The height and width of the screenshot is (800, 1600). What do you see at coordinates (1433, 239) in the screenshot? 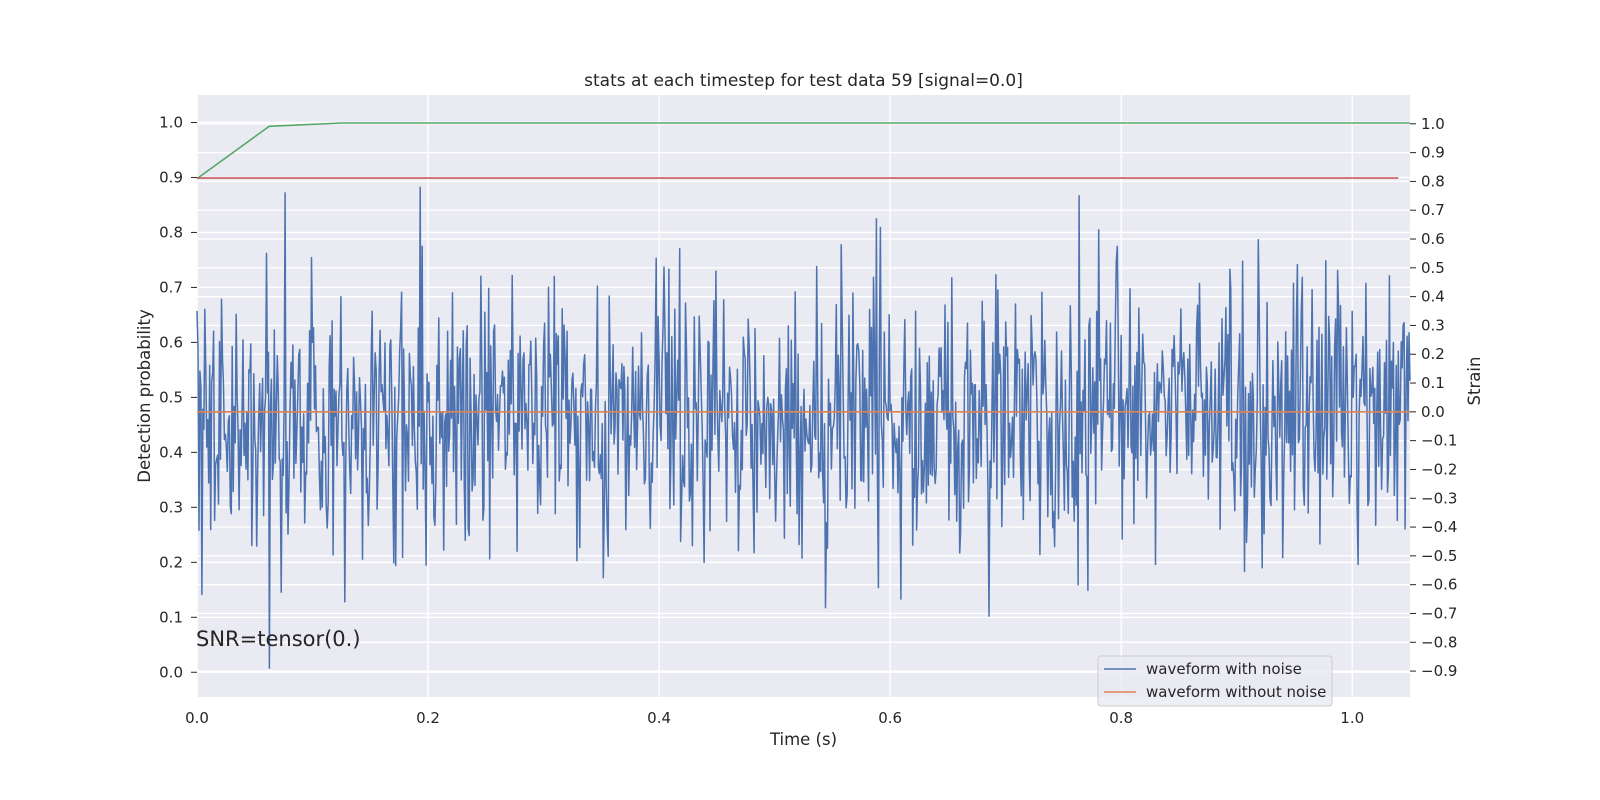
I see `tick-label-y-right: 0.6` at bounding box center [1433, 239].